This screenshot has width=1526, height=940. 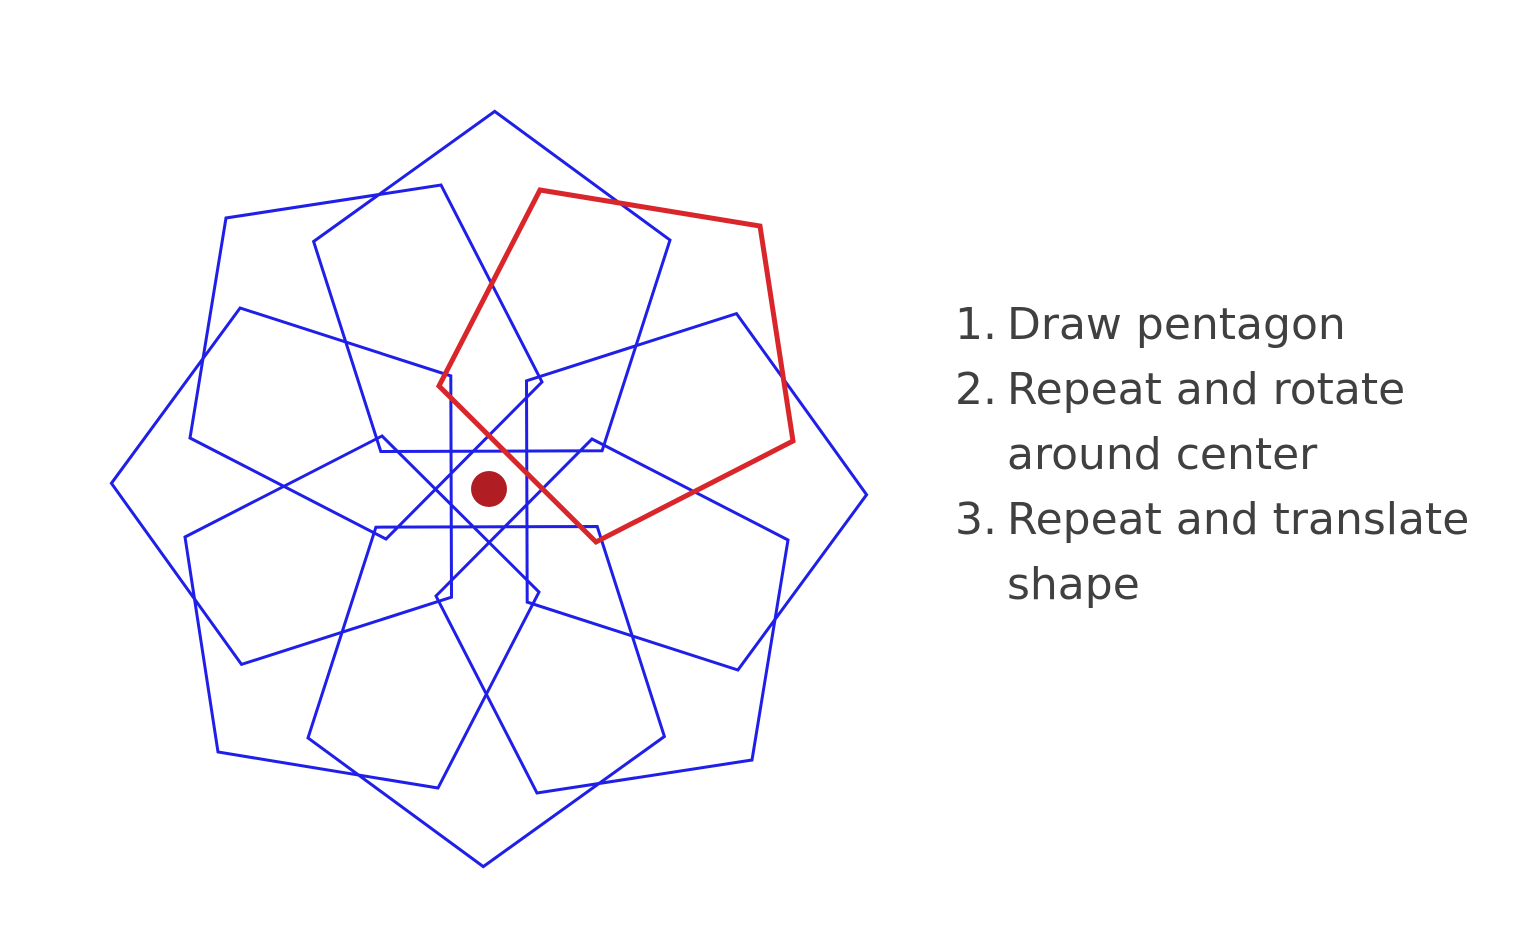 What do you see at coordinates (1176, 324) in the screenshot?
I see `step-1-text: Draw pentagon` at bounding box center [1176, 324].